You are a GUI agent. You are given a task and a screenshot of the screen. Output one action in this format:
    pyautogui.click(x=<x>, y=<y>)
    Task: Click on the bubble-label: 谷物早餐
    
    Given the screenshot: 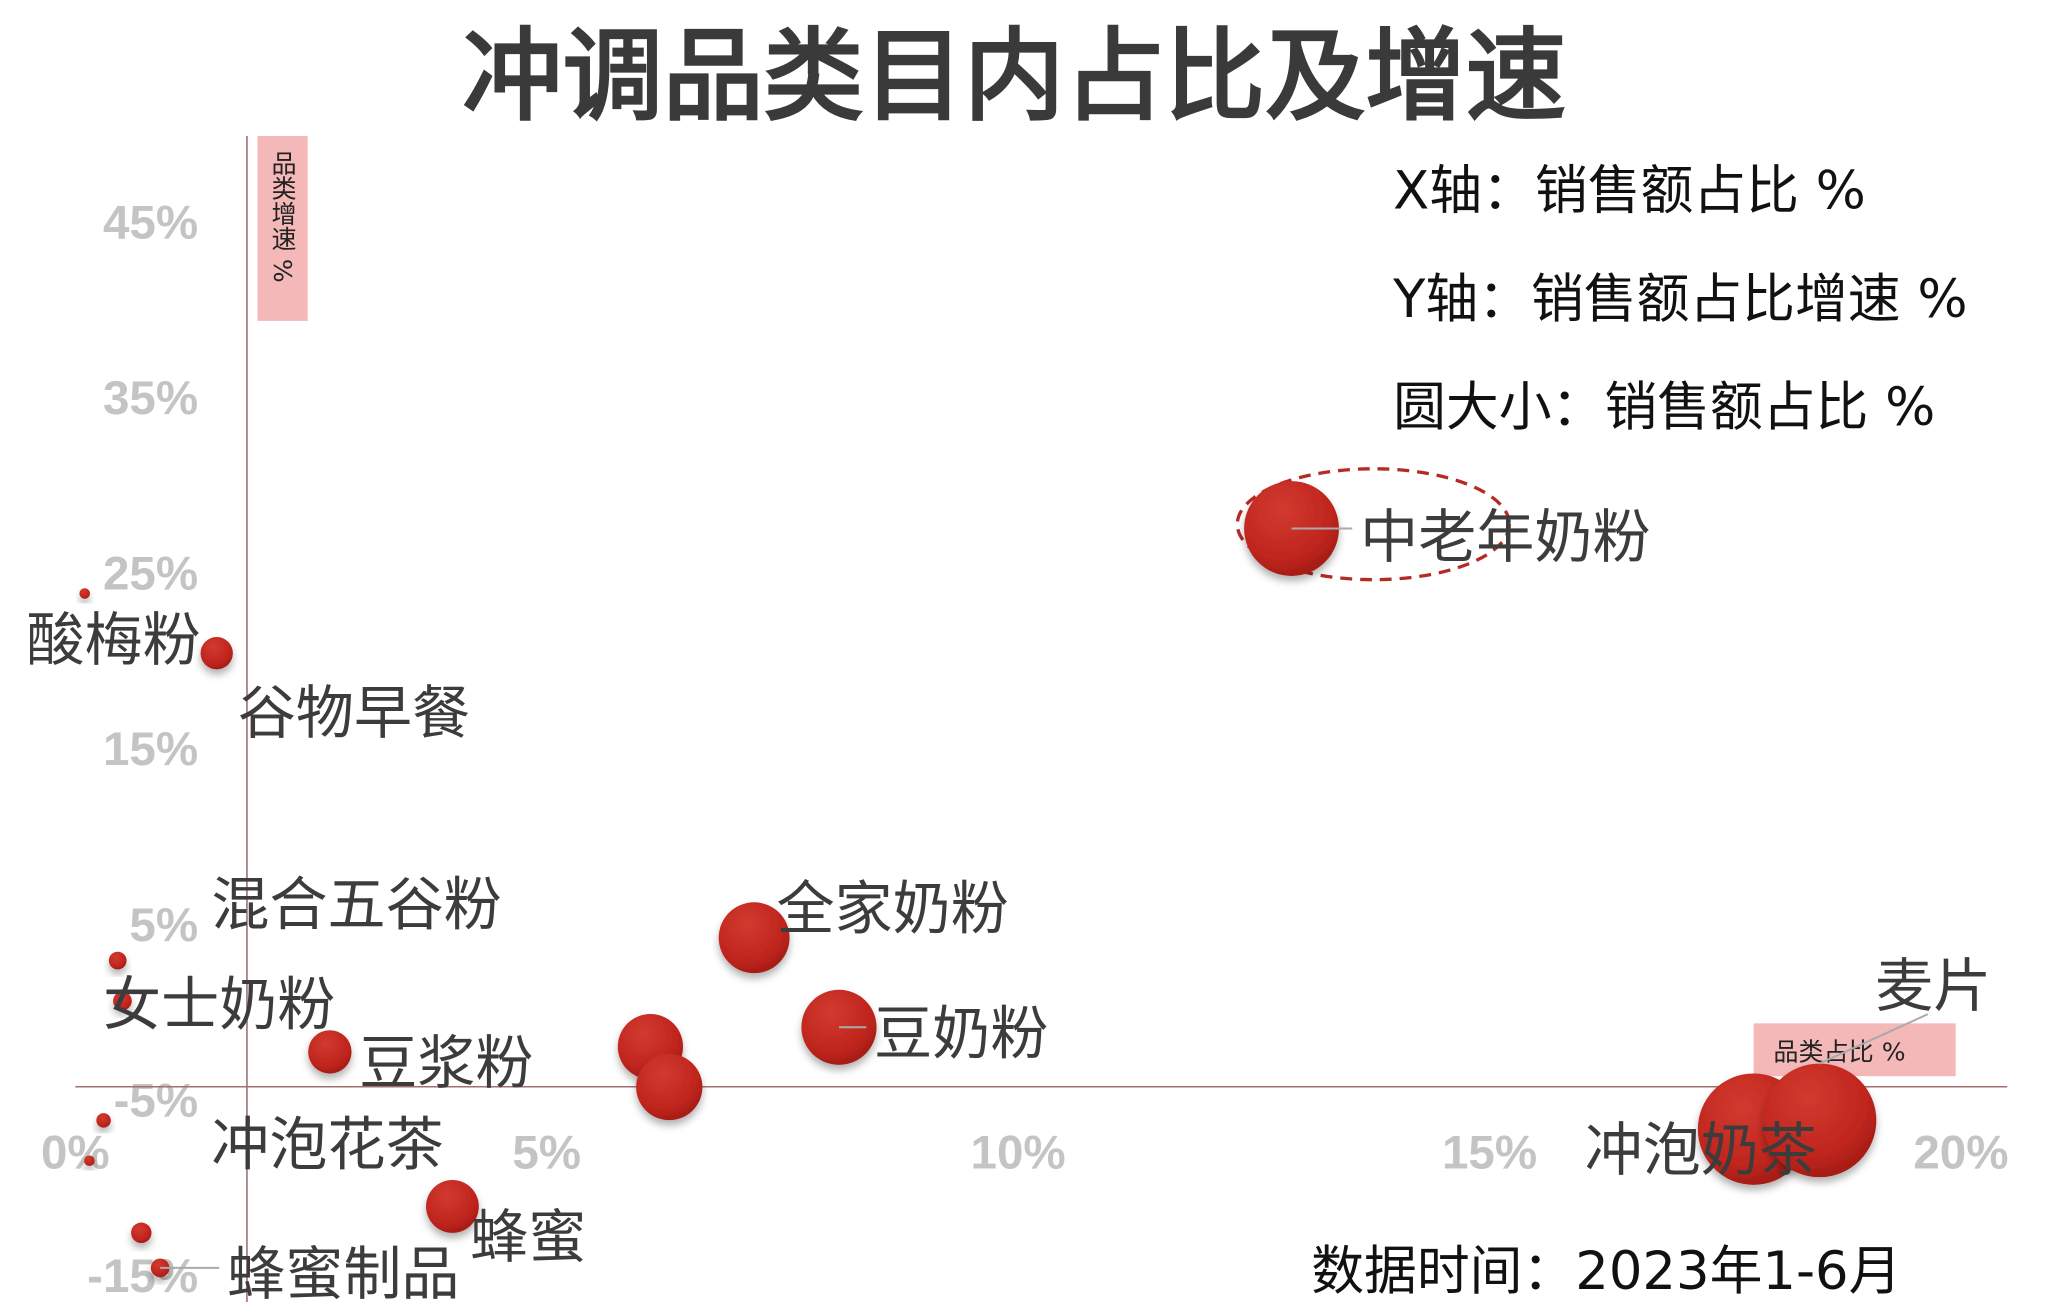 What is the action you would take?
    pyautogui.click(x=354, y=713)
    